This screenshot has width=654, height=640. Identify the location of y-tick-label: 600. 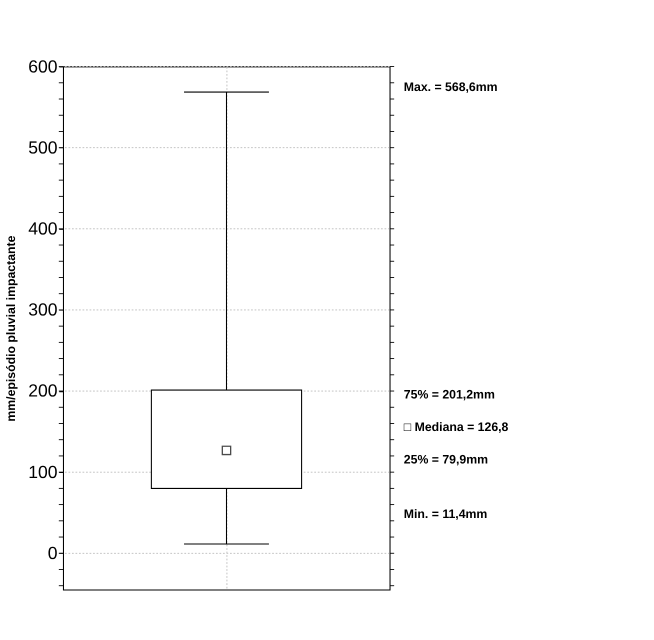
(43, 66).